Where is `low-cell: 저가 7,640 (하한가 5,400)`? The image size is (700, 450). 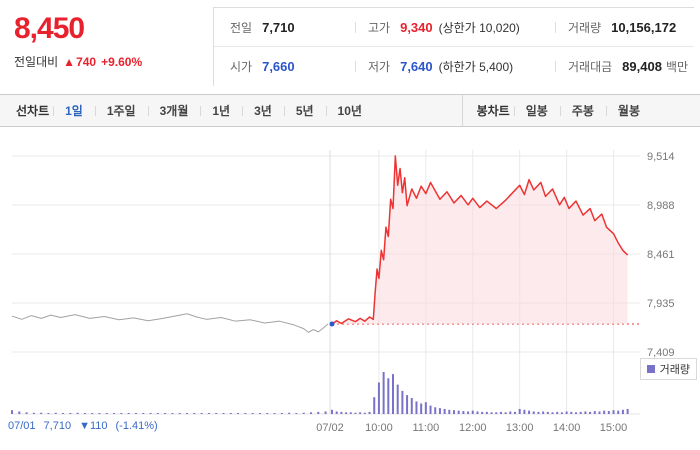 low-cell: 저가 7,640 (하한가 5,400) is located at coordinates (439, 66).